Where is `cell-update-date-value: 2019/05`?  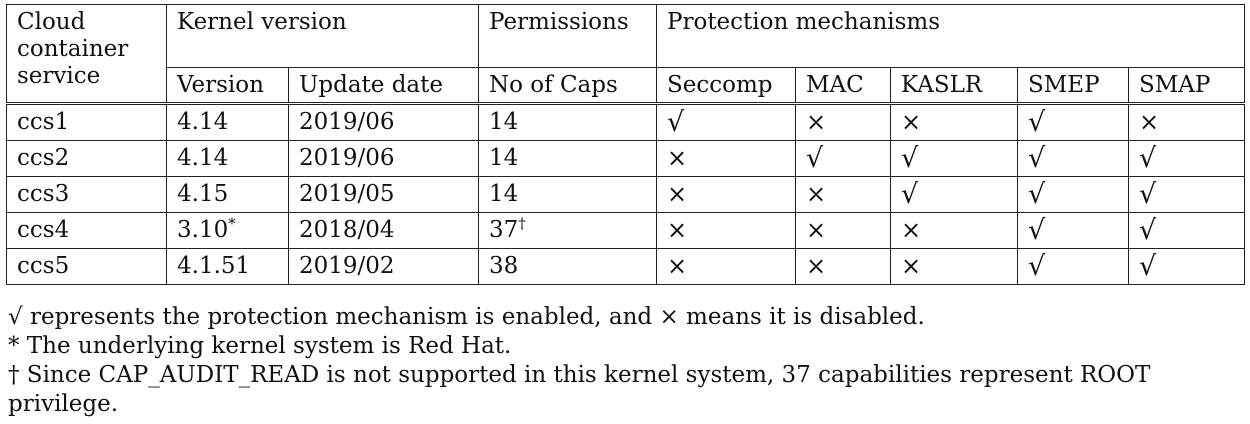
cell-update-date-value: 2019/05 is located at coordinates (347, 194).